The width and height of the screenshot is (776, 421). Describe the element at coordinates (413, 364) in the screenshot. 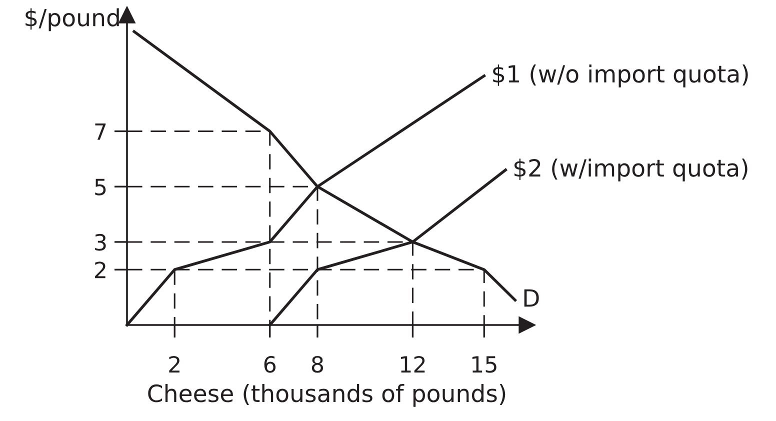

I see `x-tick-label: 12` at that location.